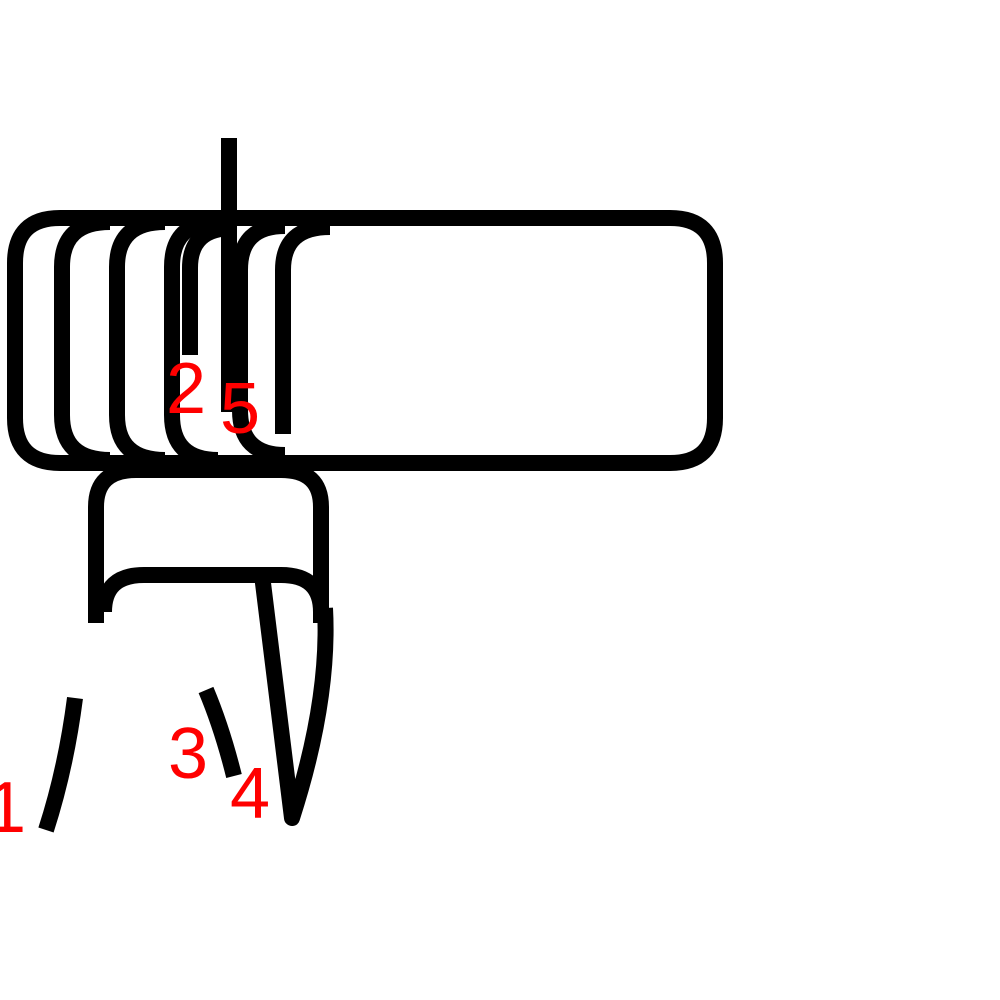 Image resolution: width=1000 pixels, height=1000 pixels. Describe the element at coordinates (240, 409) in the screenshot. I see `marker-5: 5` at that location.